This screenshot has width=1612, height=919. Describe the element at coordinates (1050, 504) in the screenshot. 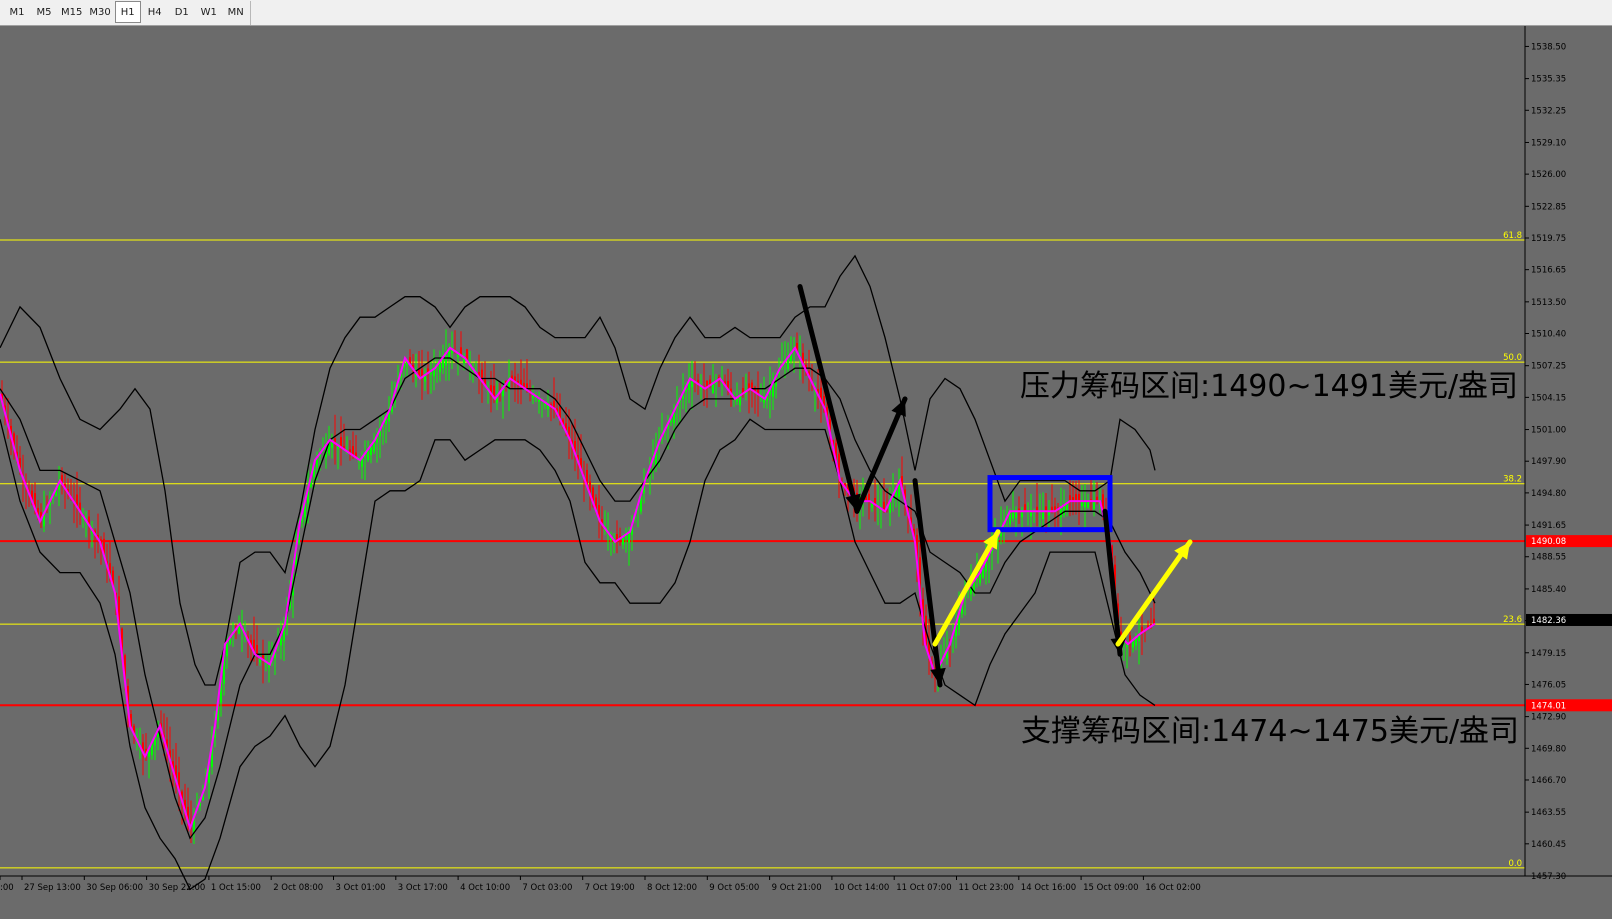

I see `consolidation-box` at that location.